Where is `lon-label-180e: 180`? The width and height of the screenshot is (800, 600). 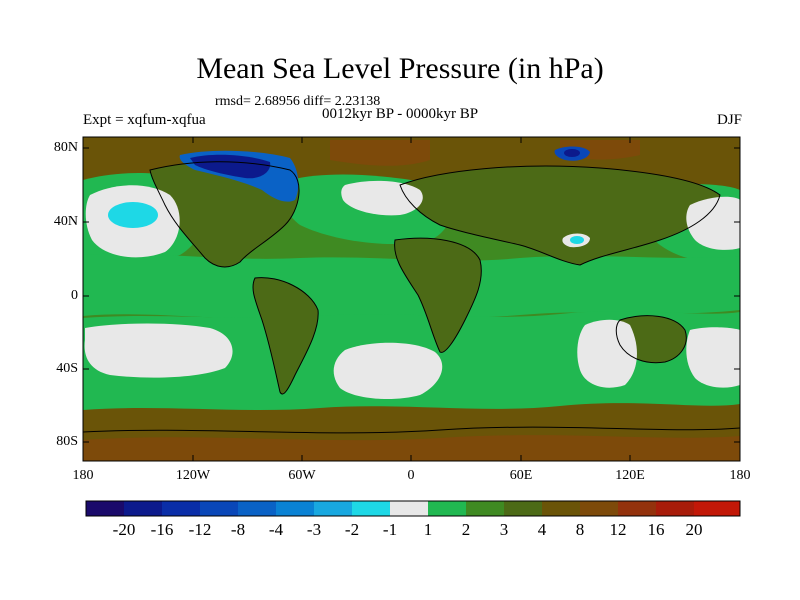
lon-label-180e: 180 is located at coordinates (740, 475).